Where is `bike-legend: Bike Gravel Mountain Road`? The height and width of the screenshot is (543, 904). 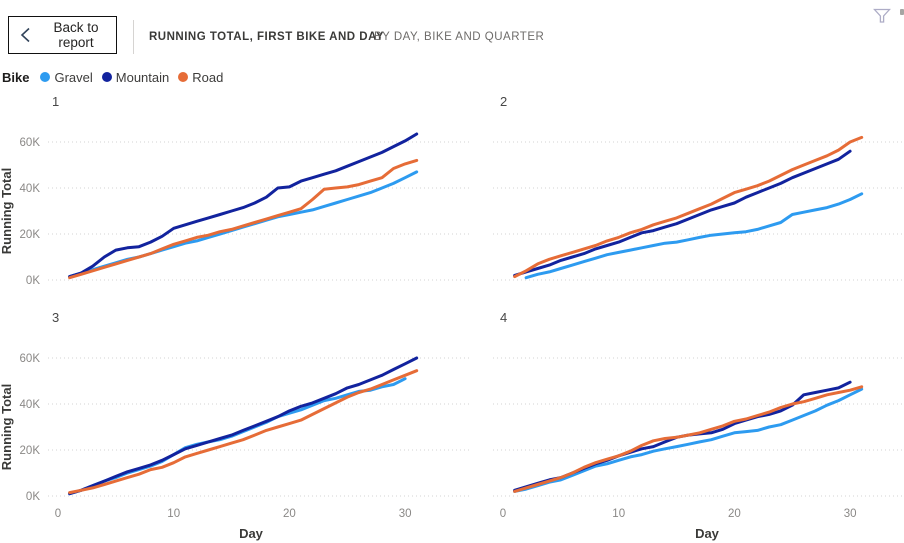 bike-legend: Bike Gravel Mountain Road is located at coordinates (117, 77).